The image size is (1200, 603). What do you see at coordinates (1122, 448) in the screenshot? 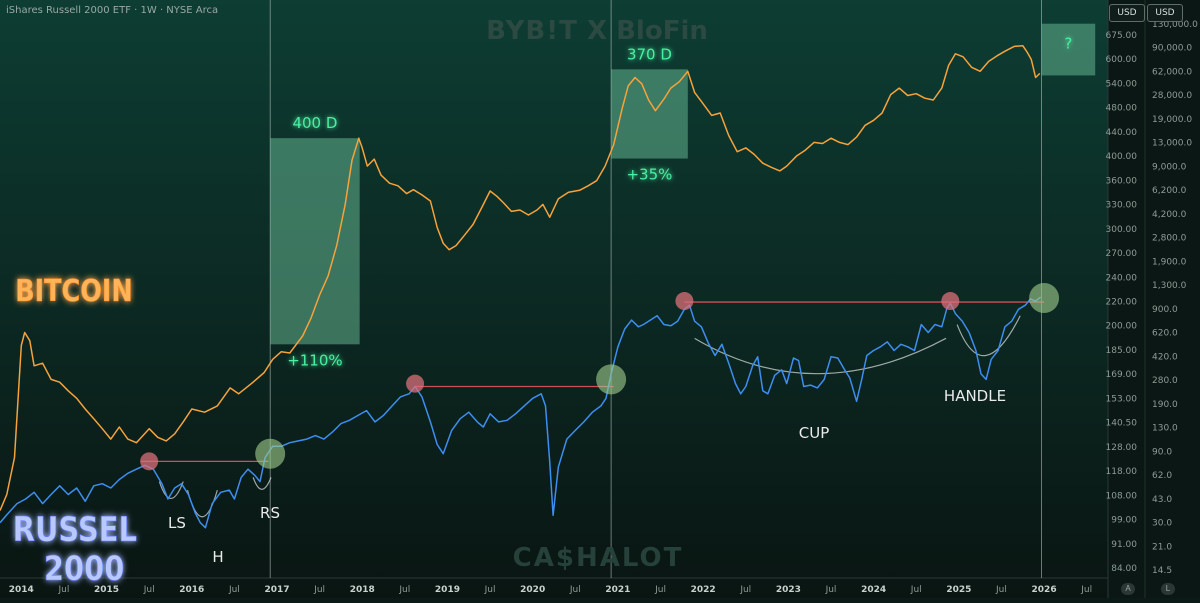
I see `left-axis-tick-label: 128.00` at bounding box center [1122, 448].